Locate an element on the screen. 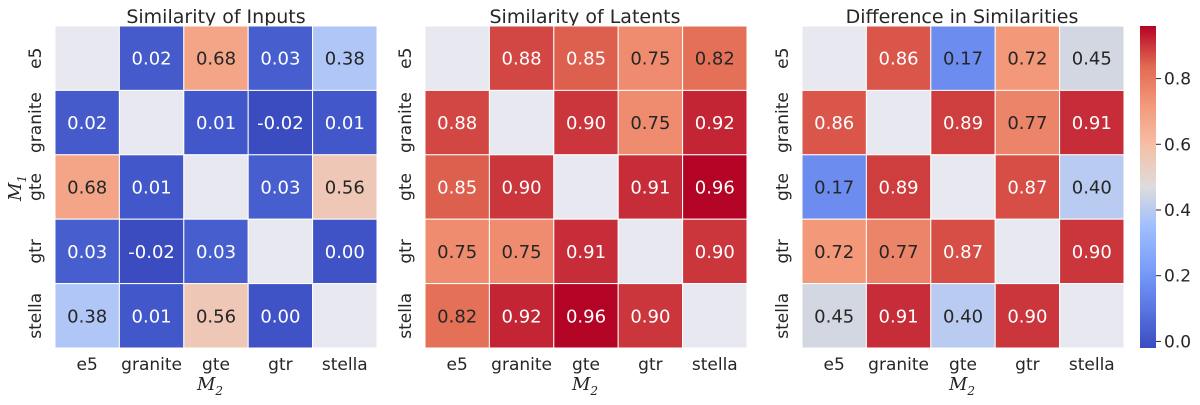 Image resolution: width=1200 pixels, height=405 pixels. cell-value-label: 0.82 is located at coordinates (457, 316).